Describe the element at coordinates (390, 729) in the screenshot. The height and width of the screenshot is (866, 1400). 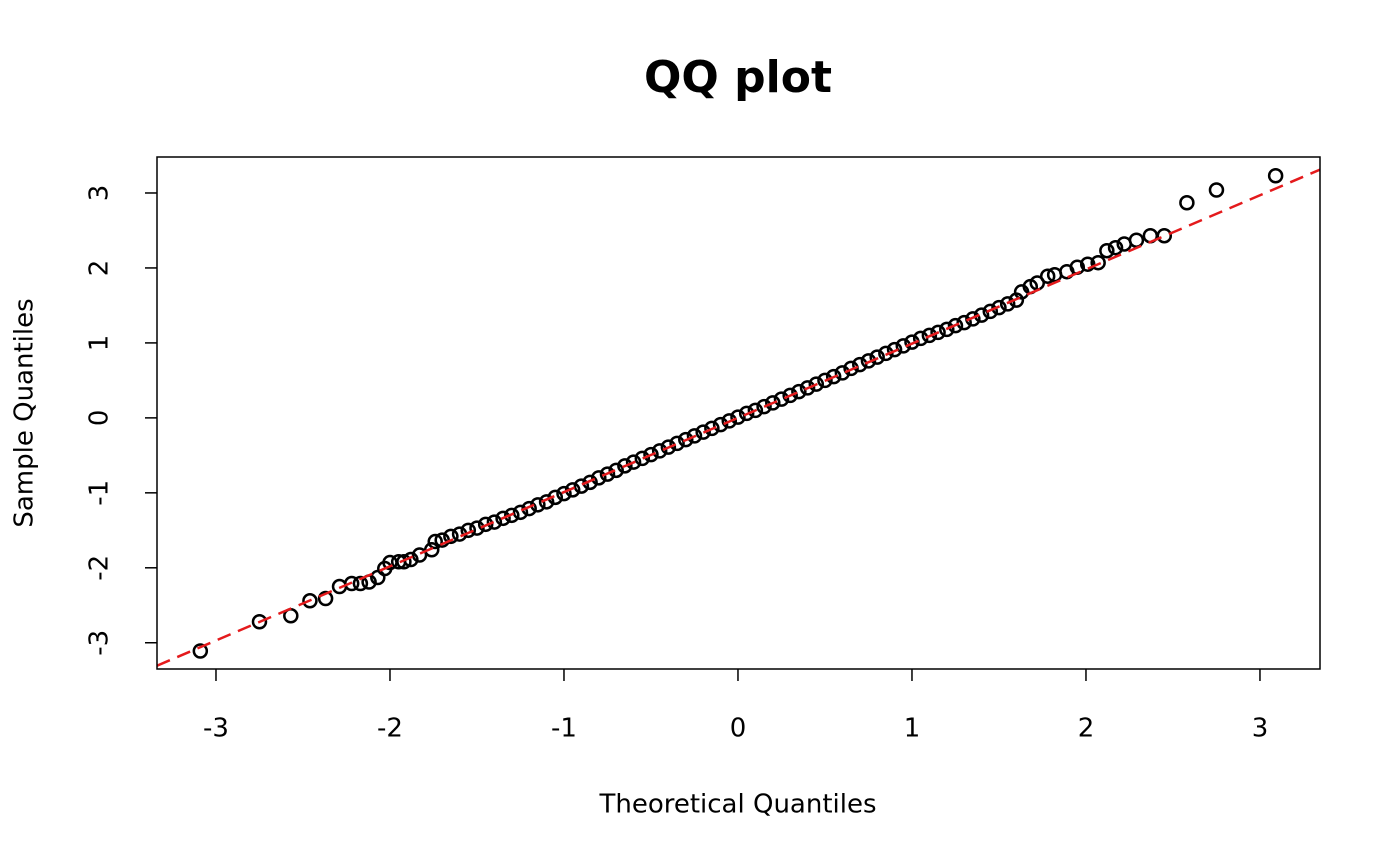
I see `x-tick-label: -2` at that location.